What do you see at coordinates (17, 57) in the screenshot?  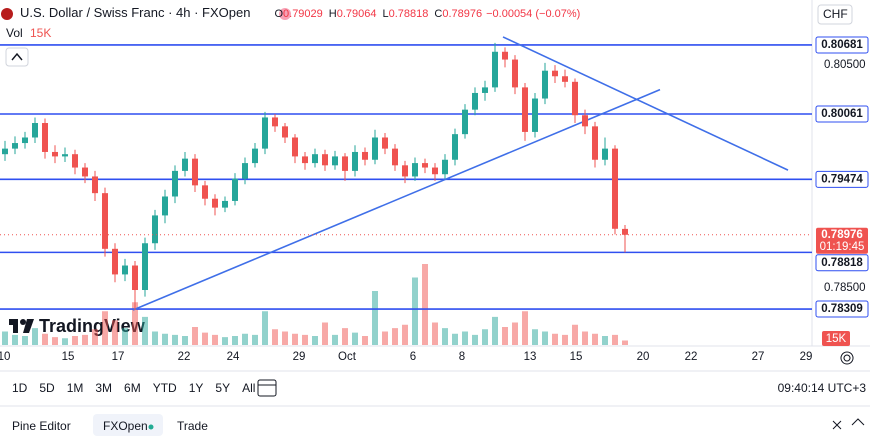 I see `collapse-button` at bounding box center [17, 57].